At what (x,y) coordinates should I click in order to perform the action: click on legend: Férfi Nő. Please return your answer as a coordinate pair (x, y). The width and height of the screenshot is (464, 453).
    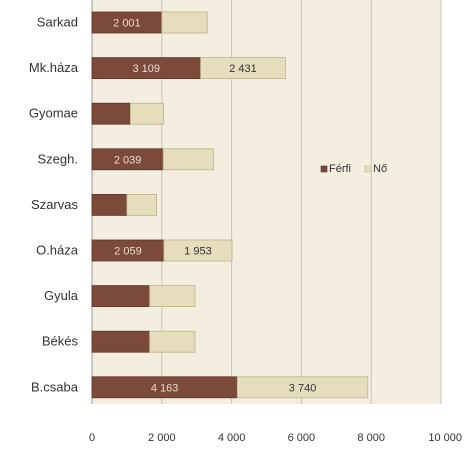
    Looking at the image, I should click on (353, 169).